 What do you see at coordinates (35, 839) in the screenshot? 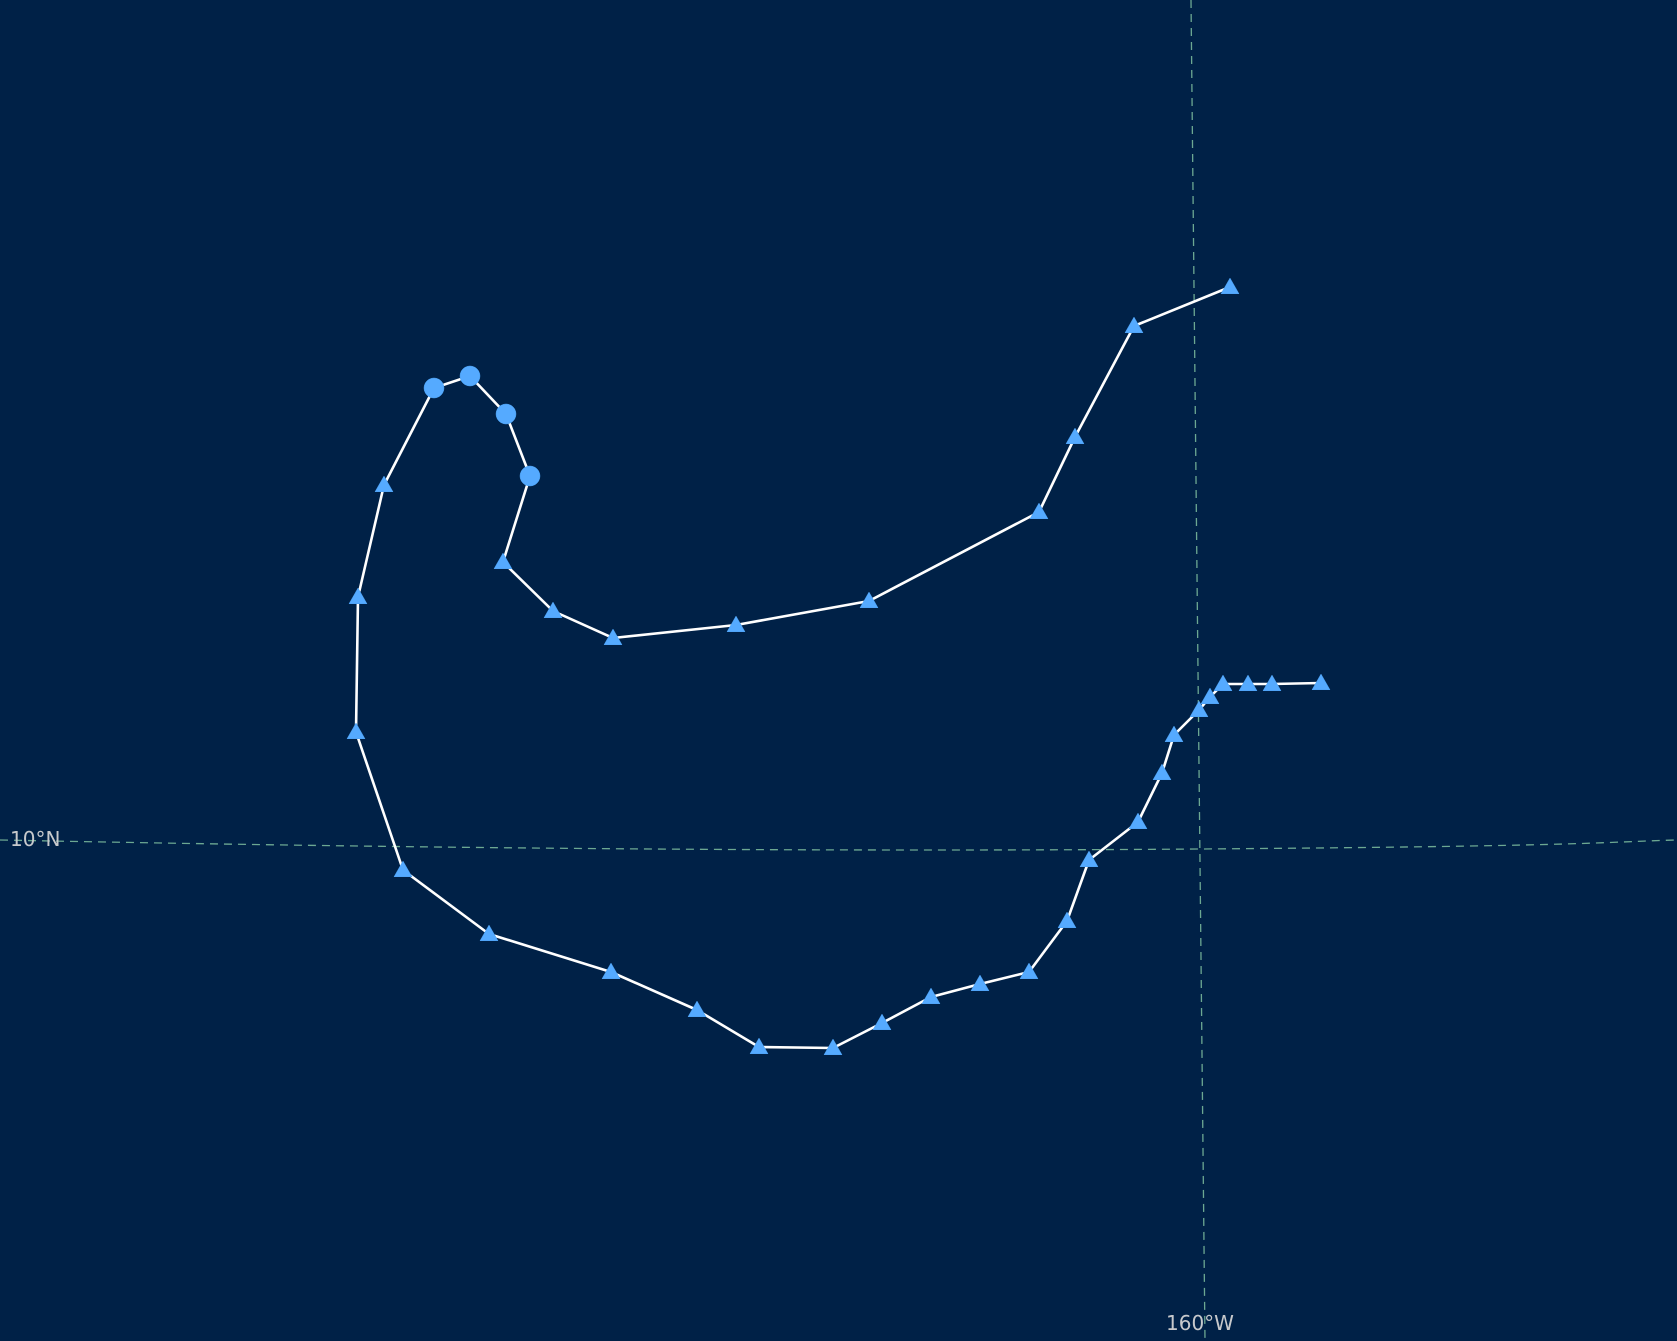
I see `latitude-label: 10°N` at bounding box center [35, 839].